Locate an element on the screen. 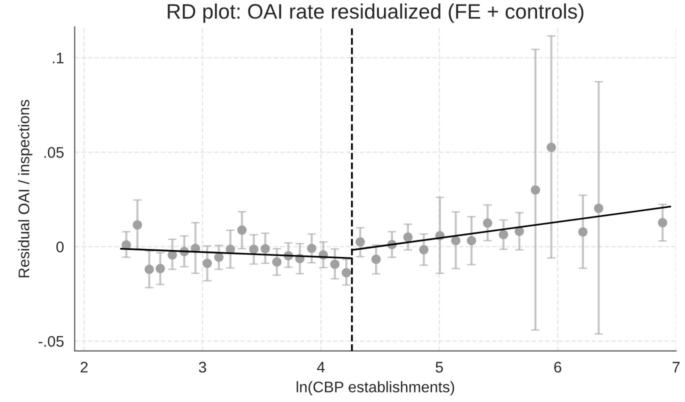 The height and width of the screenshot is (402, 685). y-tick-label: .05 is located at coordinates (54, 152).